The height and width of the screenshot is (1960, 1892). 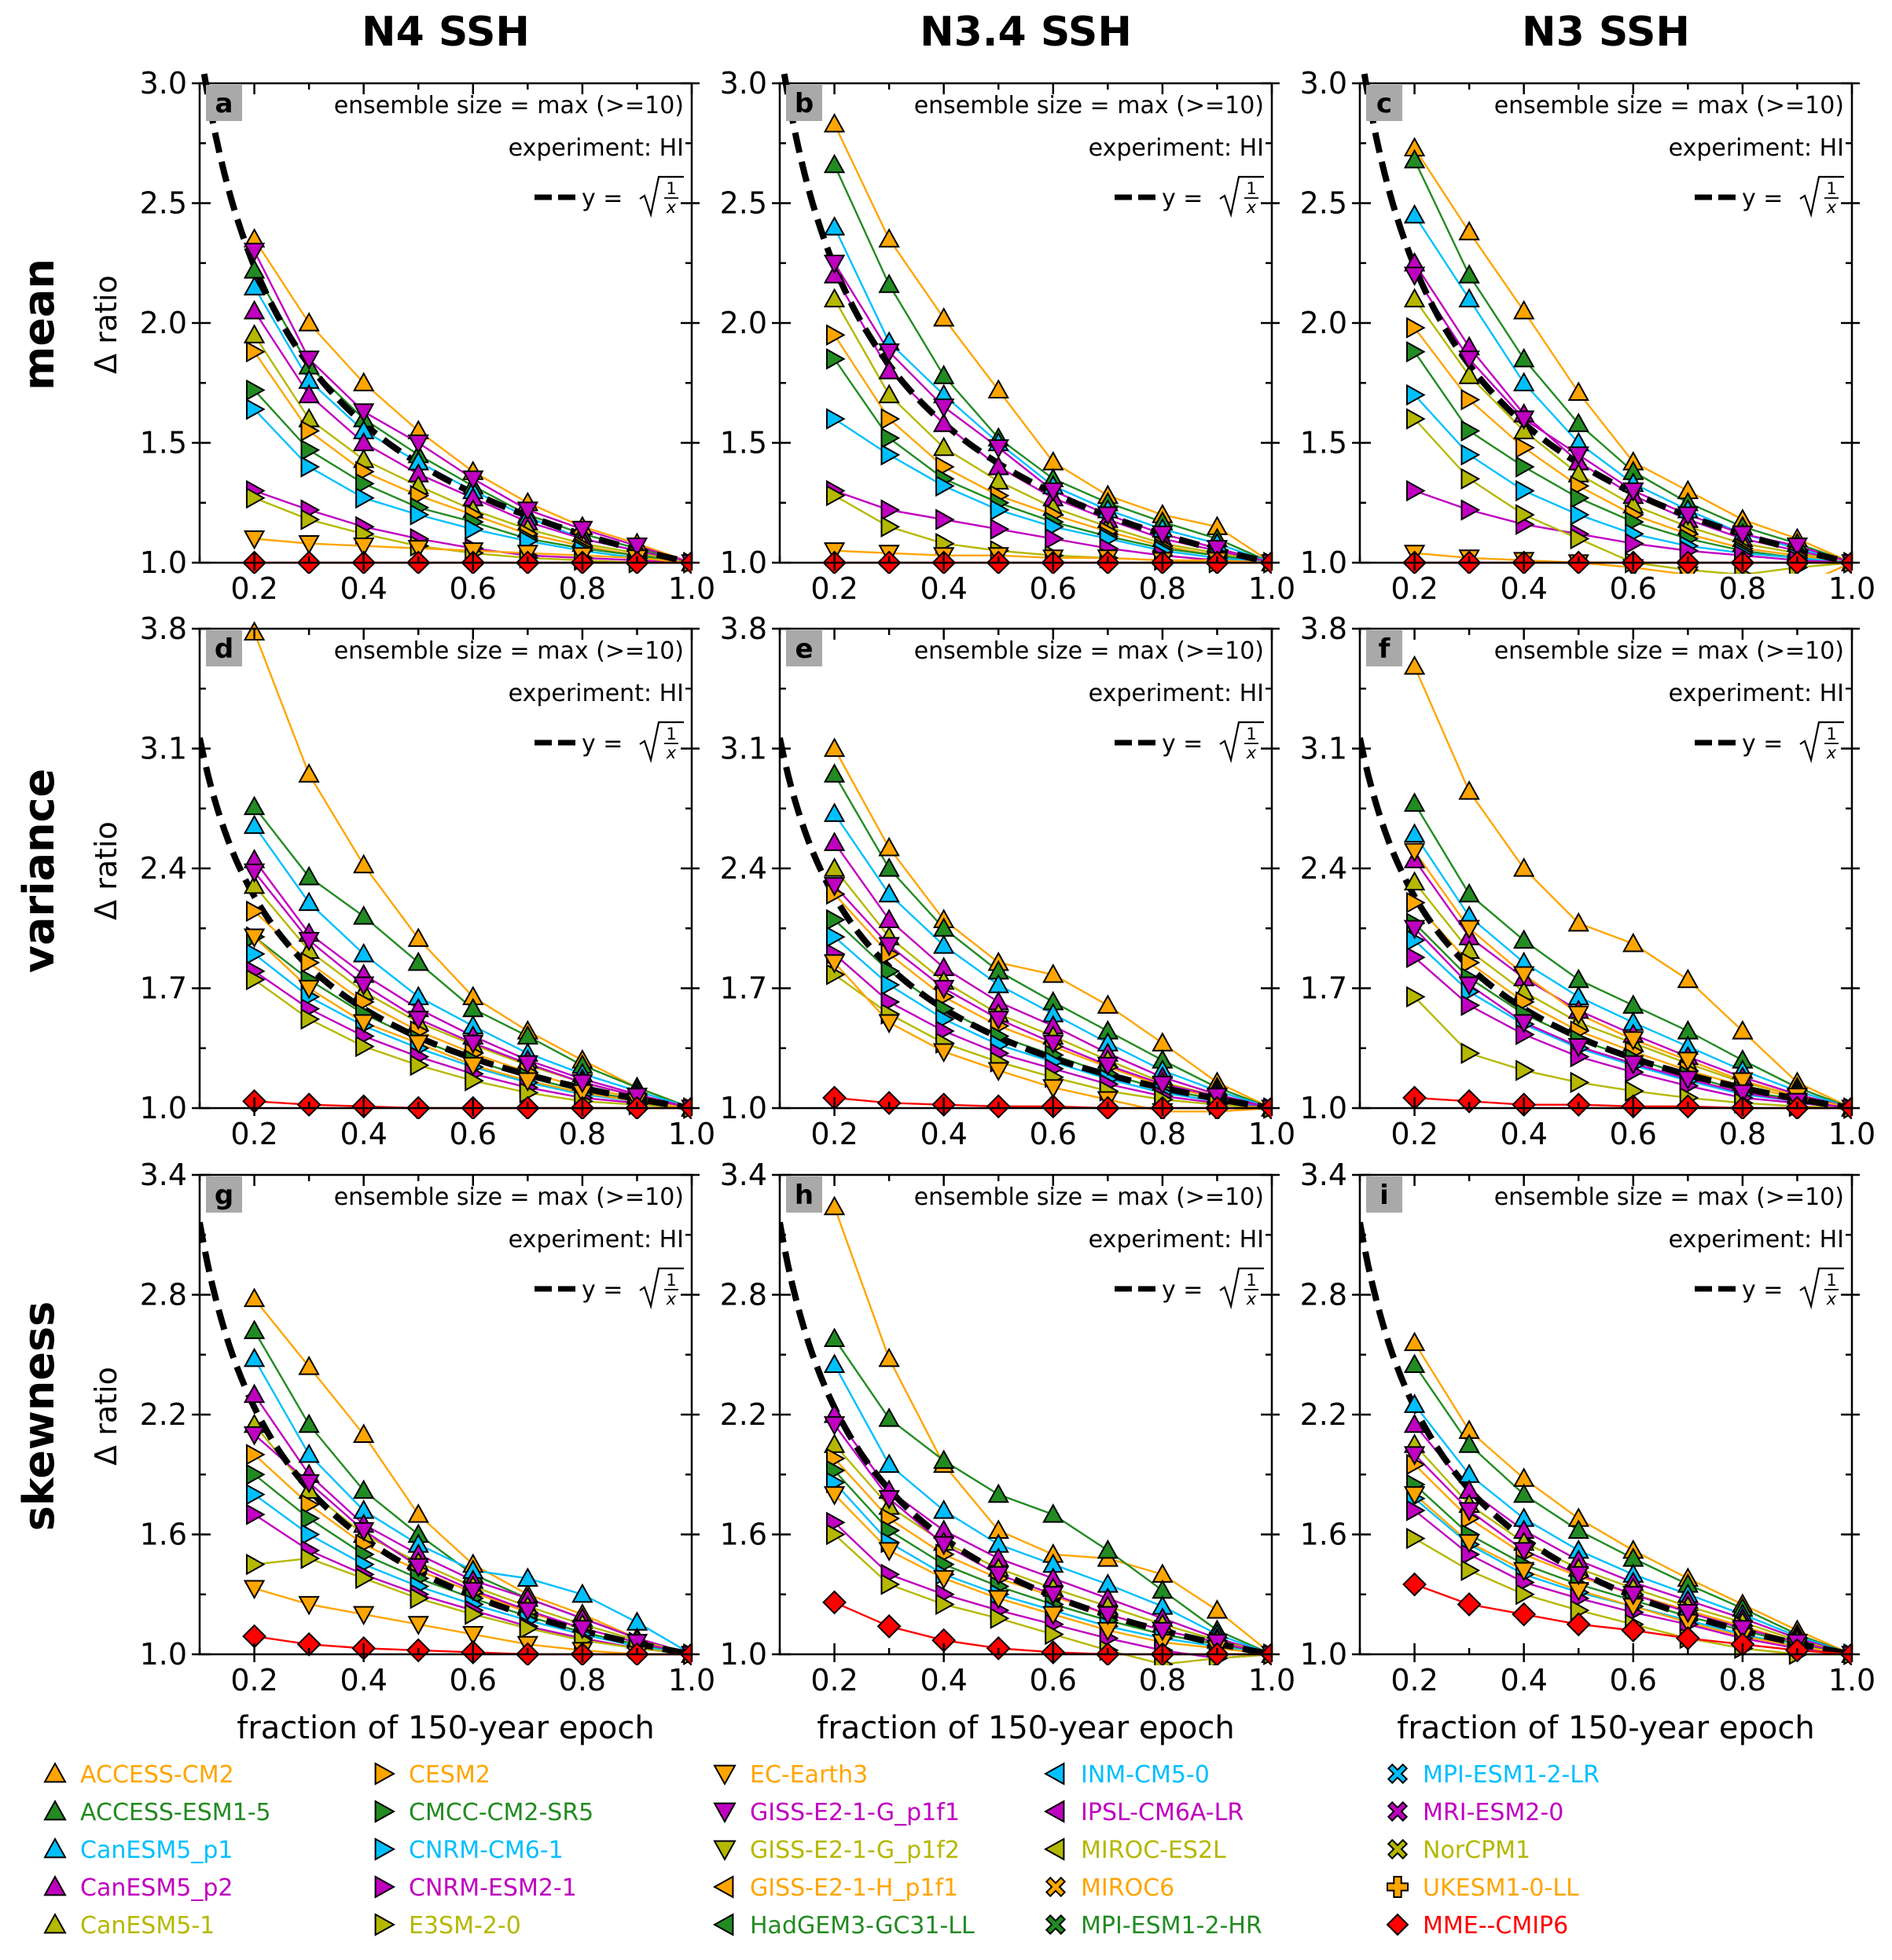 I want to click on y-tick-label: 2.5, so click(x=163, y=203).